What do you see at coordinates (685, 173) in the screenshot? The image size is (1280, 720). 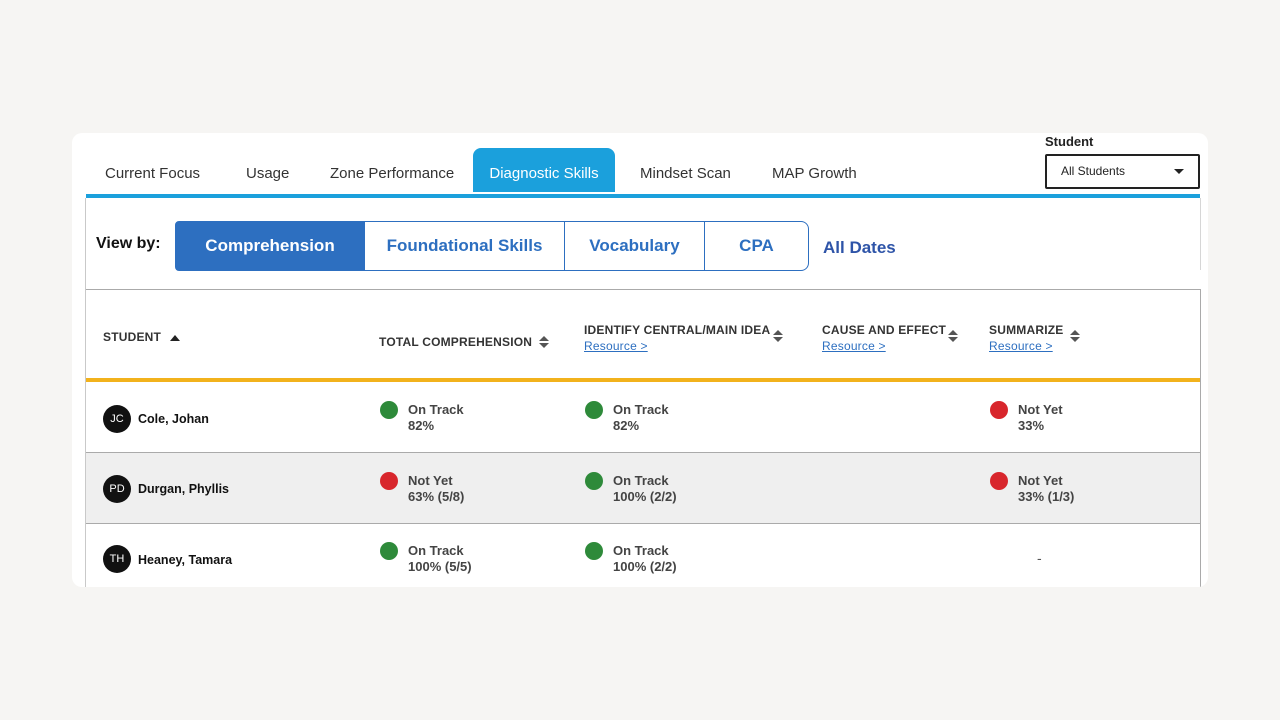 I see `tab-mindset-scan: Mindset Scan` at bounding box center [685, 173].